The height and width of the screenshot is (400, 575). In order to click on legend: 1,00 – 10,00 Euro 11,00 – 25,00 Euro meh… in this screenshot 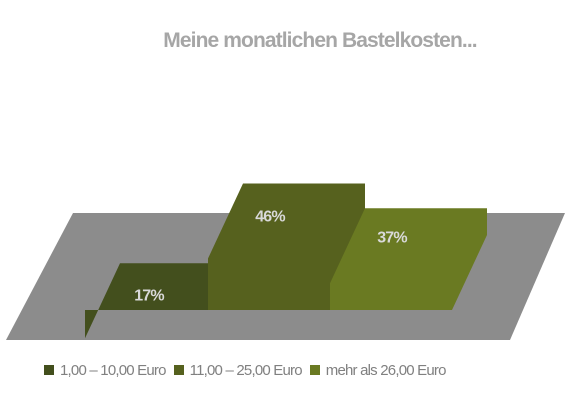, I will do `click(249, 370)`.